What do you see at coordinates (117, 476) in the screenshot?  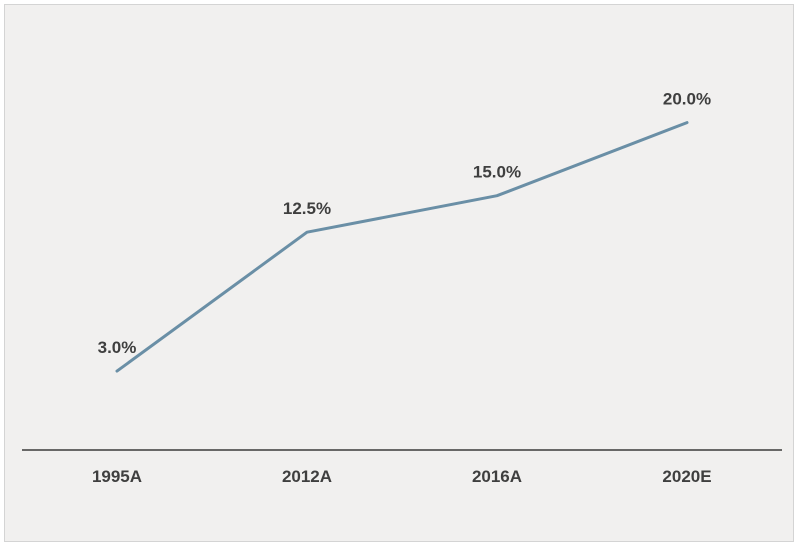 I see `x-tick-label: 1995A` at bounding box center [117, 476].